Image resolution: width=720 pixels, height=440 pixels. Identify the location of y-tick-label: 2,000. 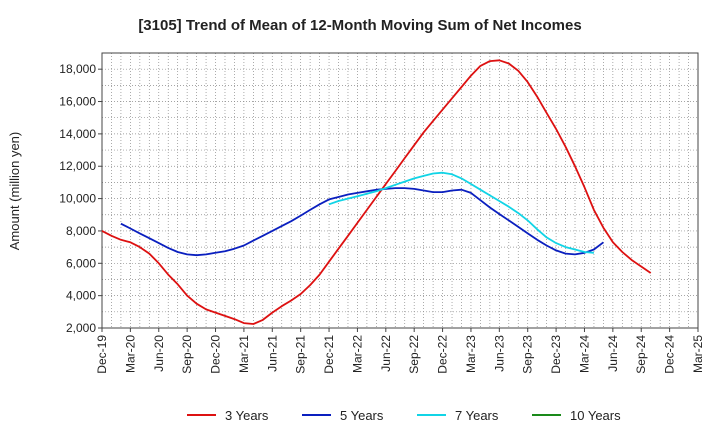
(81, 328).